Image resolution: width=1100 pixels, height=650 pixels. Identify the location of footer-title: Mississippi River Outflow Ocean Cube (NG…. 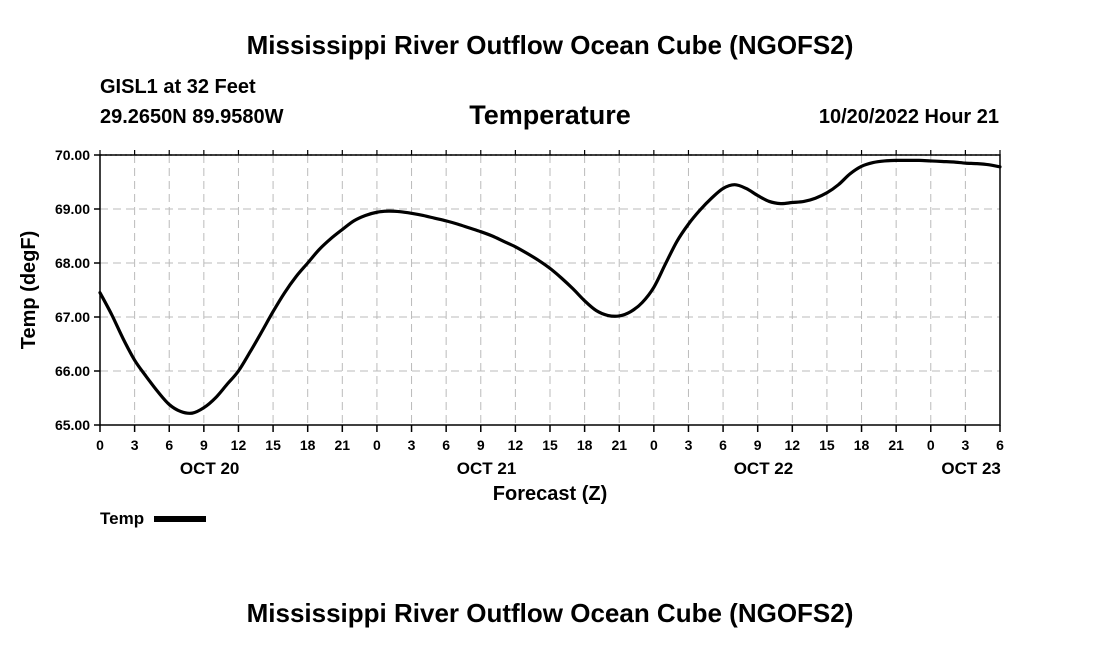
(550, 613).